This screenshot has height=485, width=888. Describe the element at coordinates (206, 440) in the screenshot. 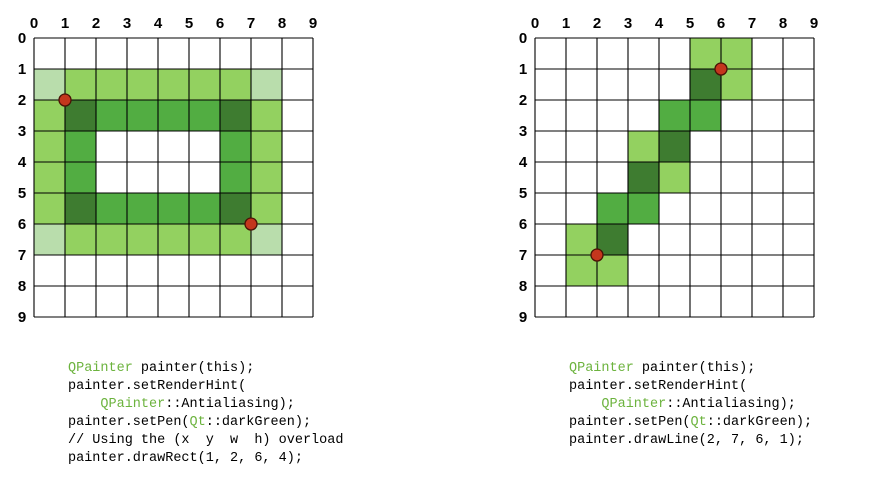

I see `code-text: // Using the (x y w h) overload` at that location.